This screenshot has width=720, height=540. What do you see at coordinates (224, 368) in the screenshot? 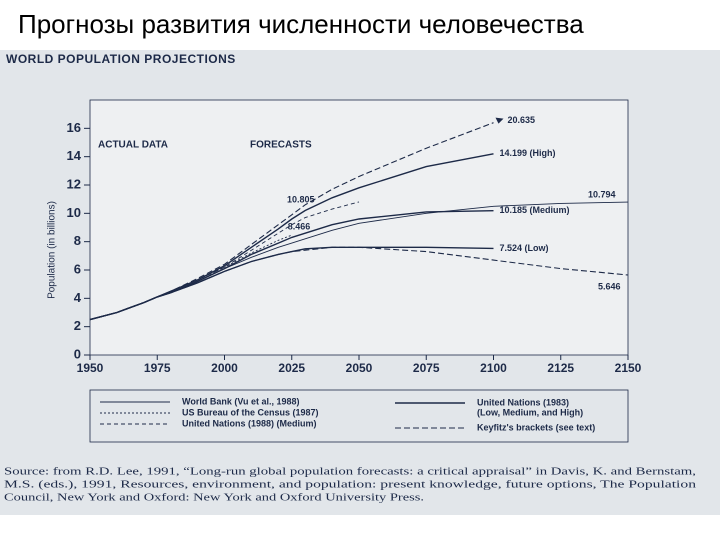
I see `x-tick-label: 2000` at bounding box center [224, 368].